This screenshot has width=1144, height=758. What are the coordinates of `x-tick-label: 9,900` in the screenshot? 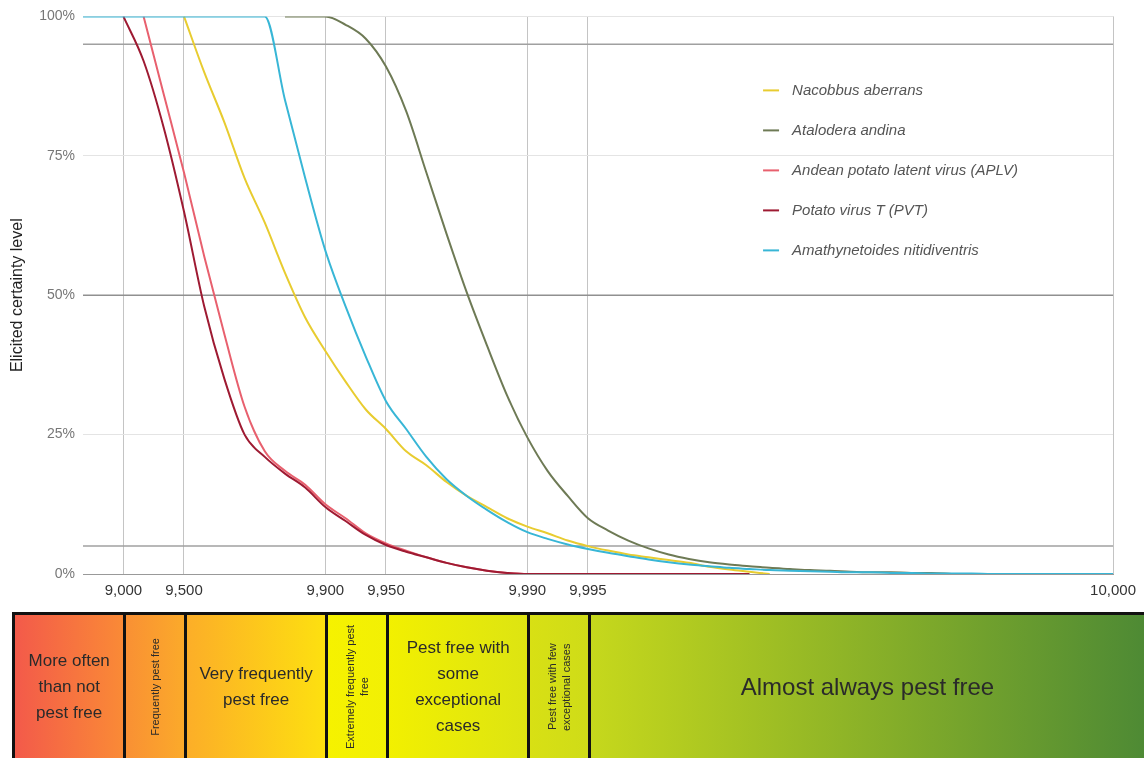 It's located at (325, 590).